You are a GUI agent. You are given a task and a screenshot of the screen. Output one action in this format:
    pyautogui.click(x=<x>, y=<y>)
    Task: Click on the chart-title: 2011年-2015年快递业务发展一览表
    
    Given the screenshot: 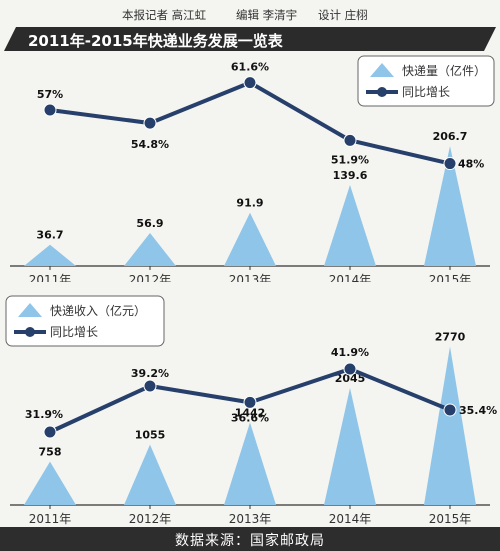 What is the action you would take?
    pyautogui.click(x=155, y=41)
    